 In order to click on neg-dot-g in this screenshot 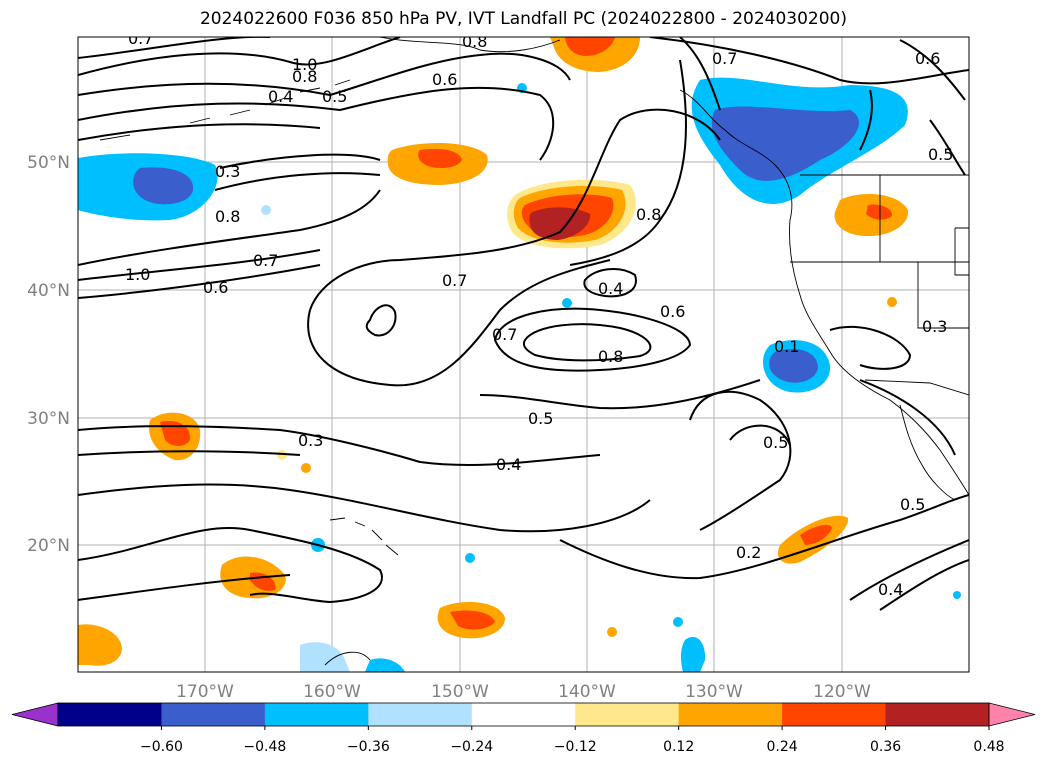, I will do `click(957, 595)`.